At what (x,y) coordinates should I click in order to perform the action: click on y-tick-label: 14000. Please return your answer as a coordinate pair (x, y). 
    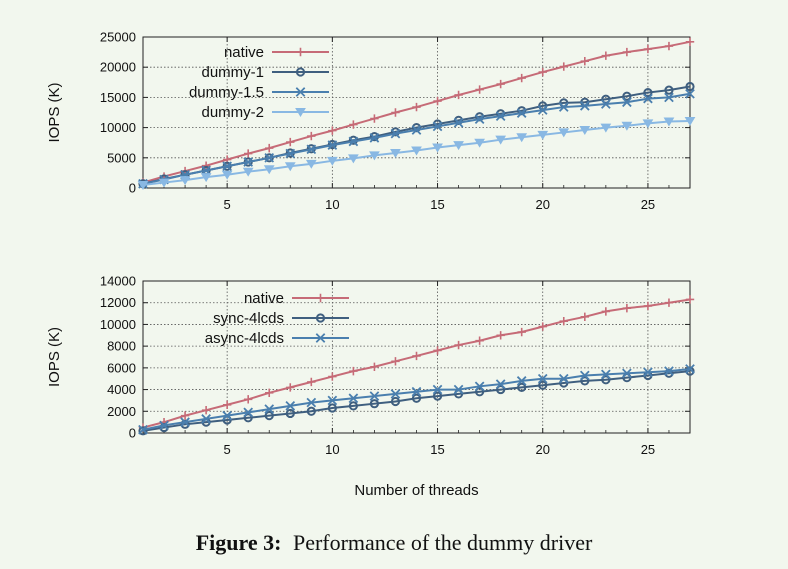
    Looking at the image, I should click on (118, 281).